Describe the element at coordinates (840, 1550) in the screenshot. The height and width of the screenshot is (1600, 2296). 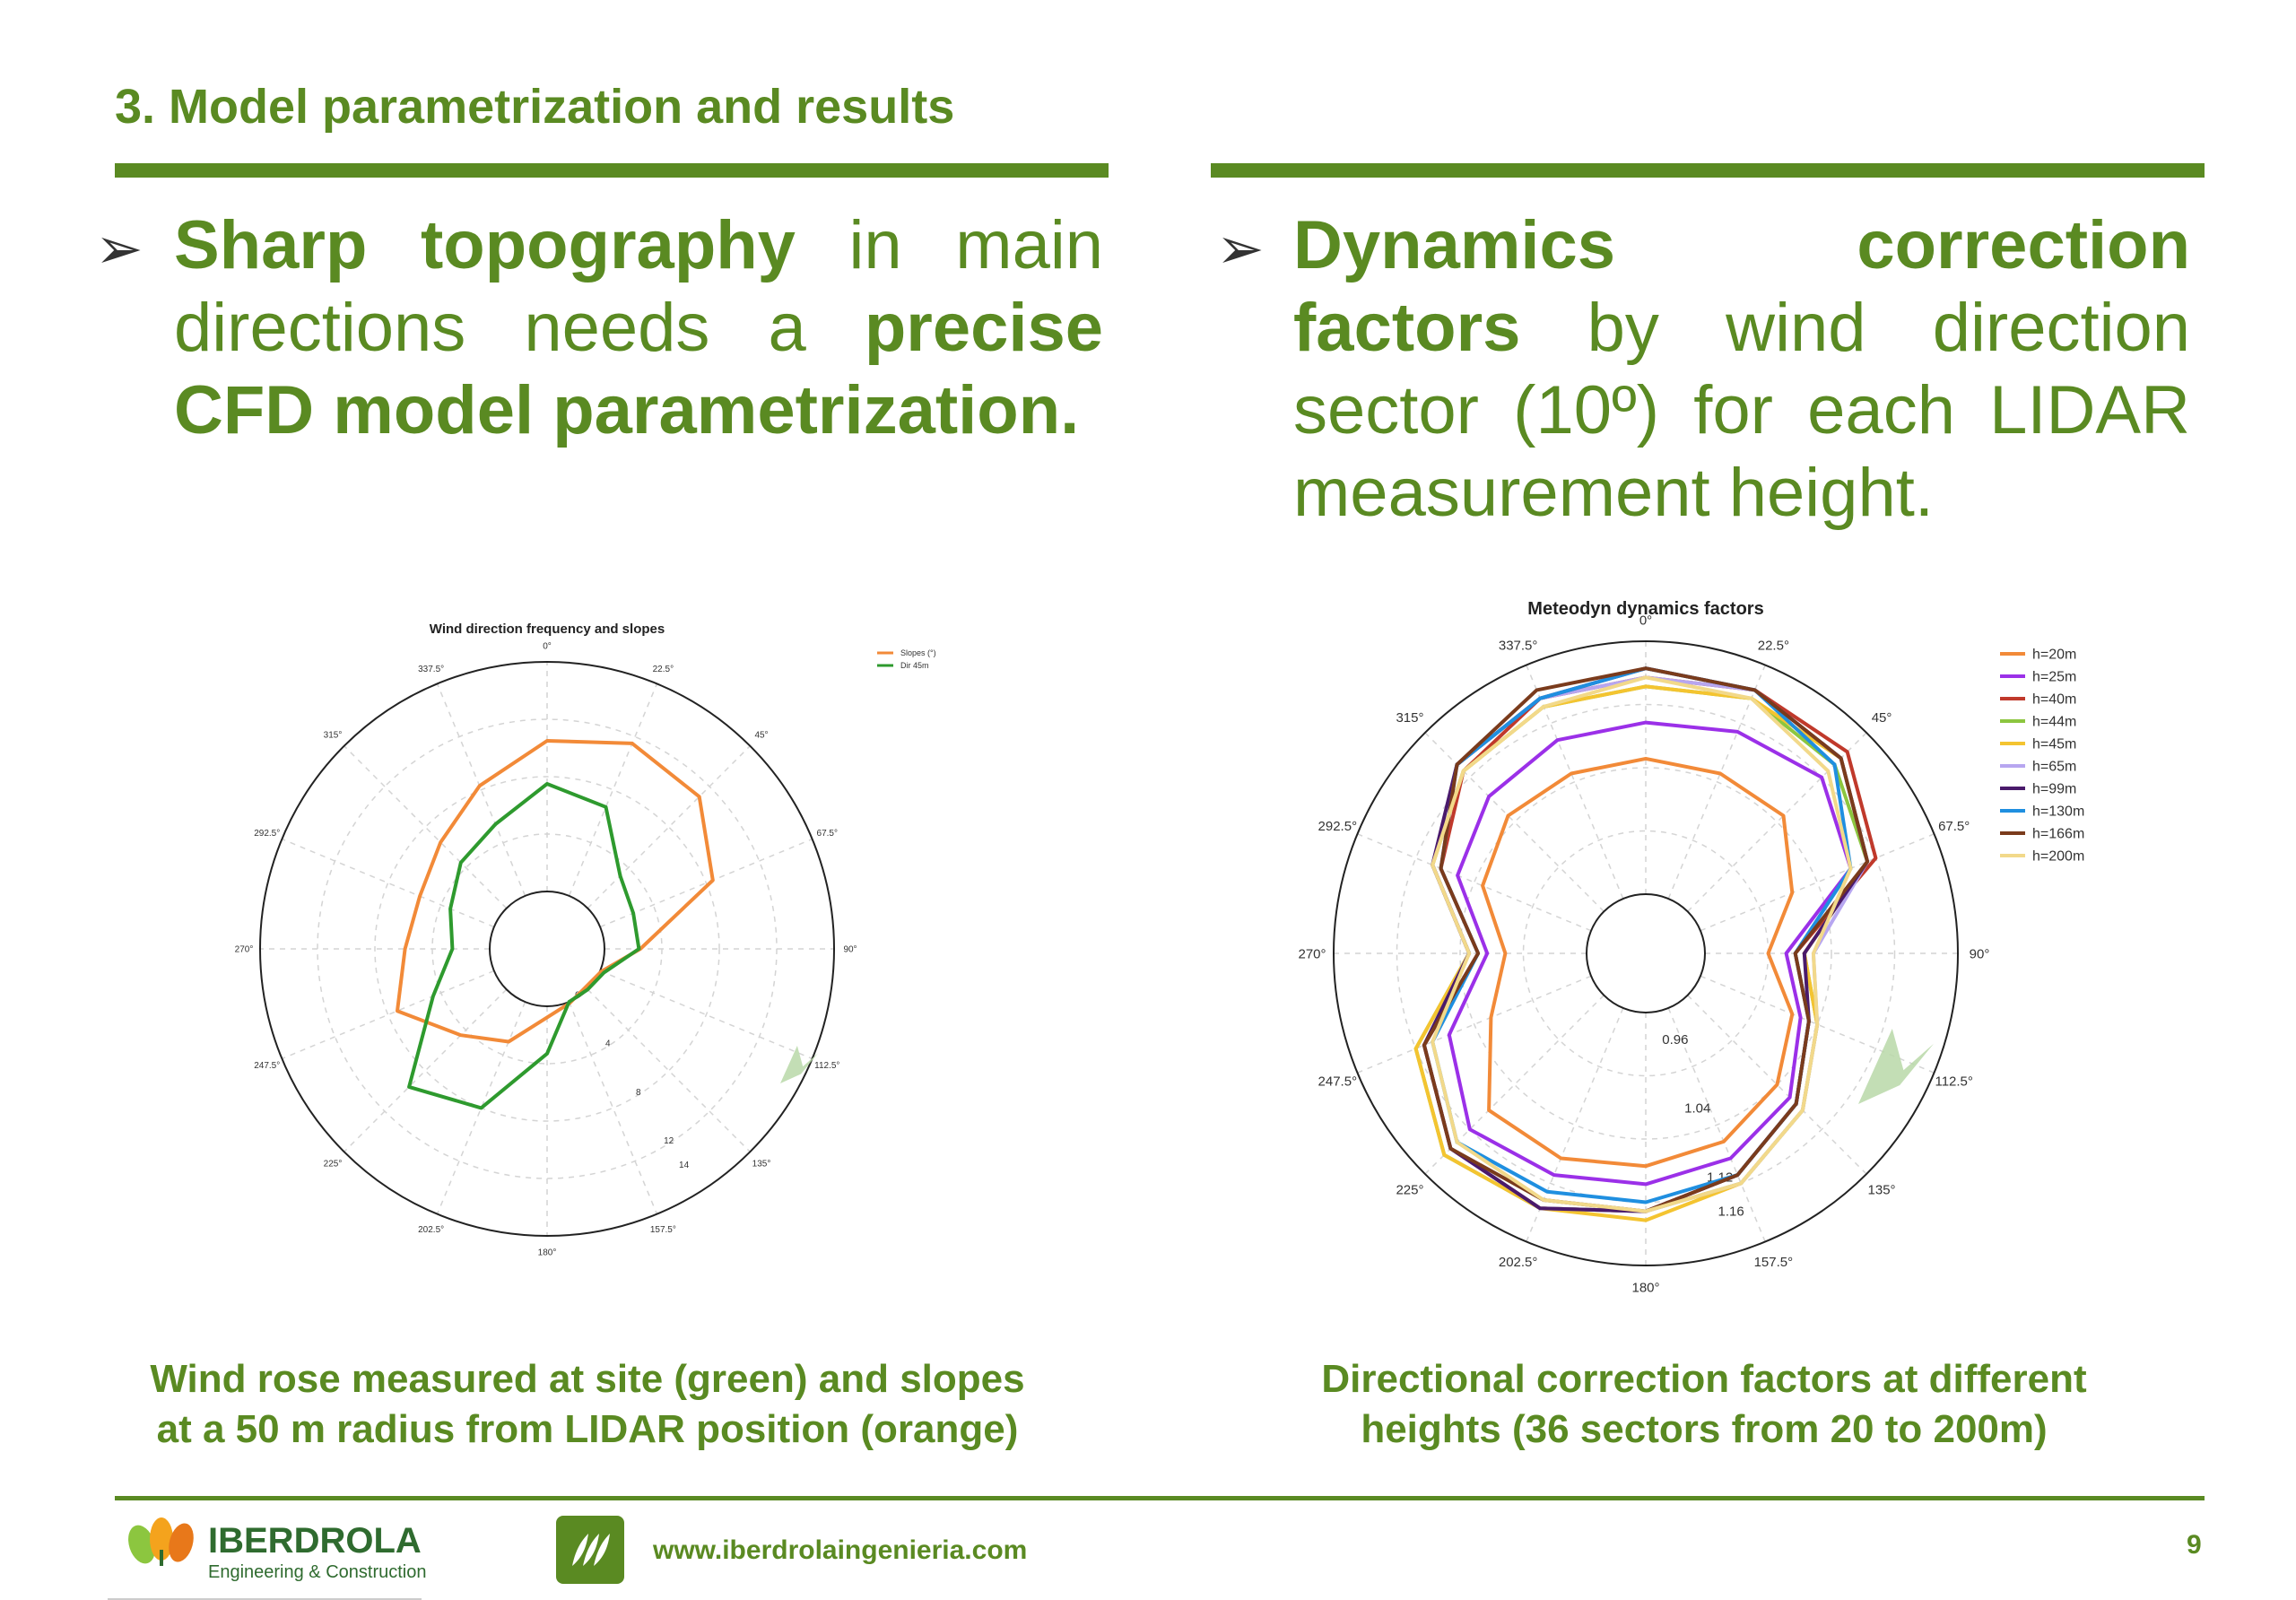
I see `footer-url-link: www.iberdrolaingenieria.com` at that location.